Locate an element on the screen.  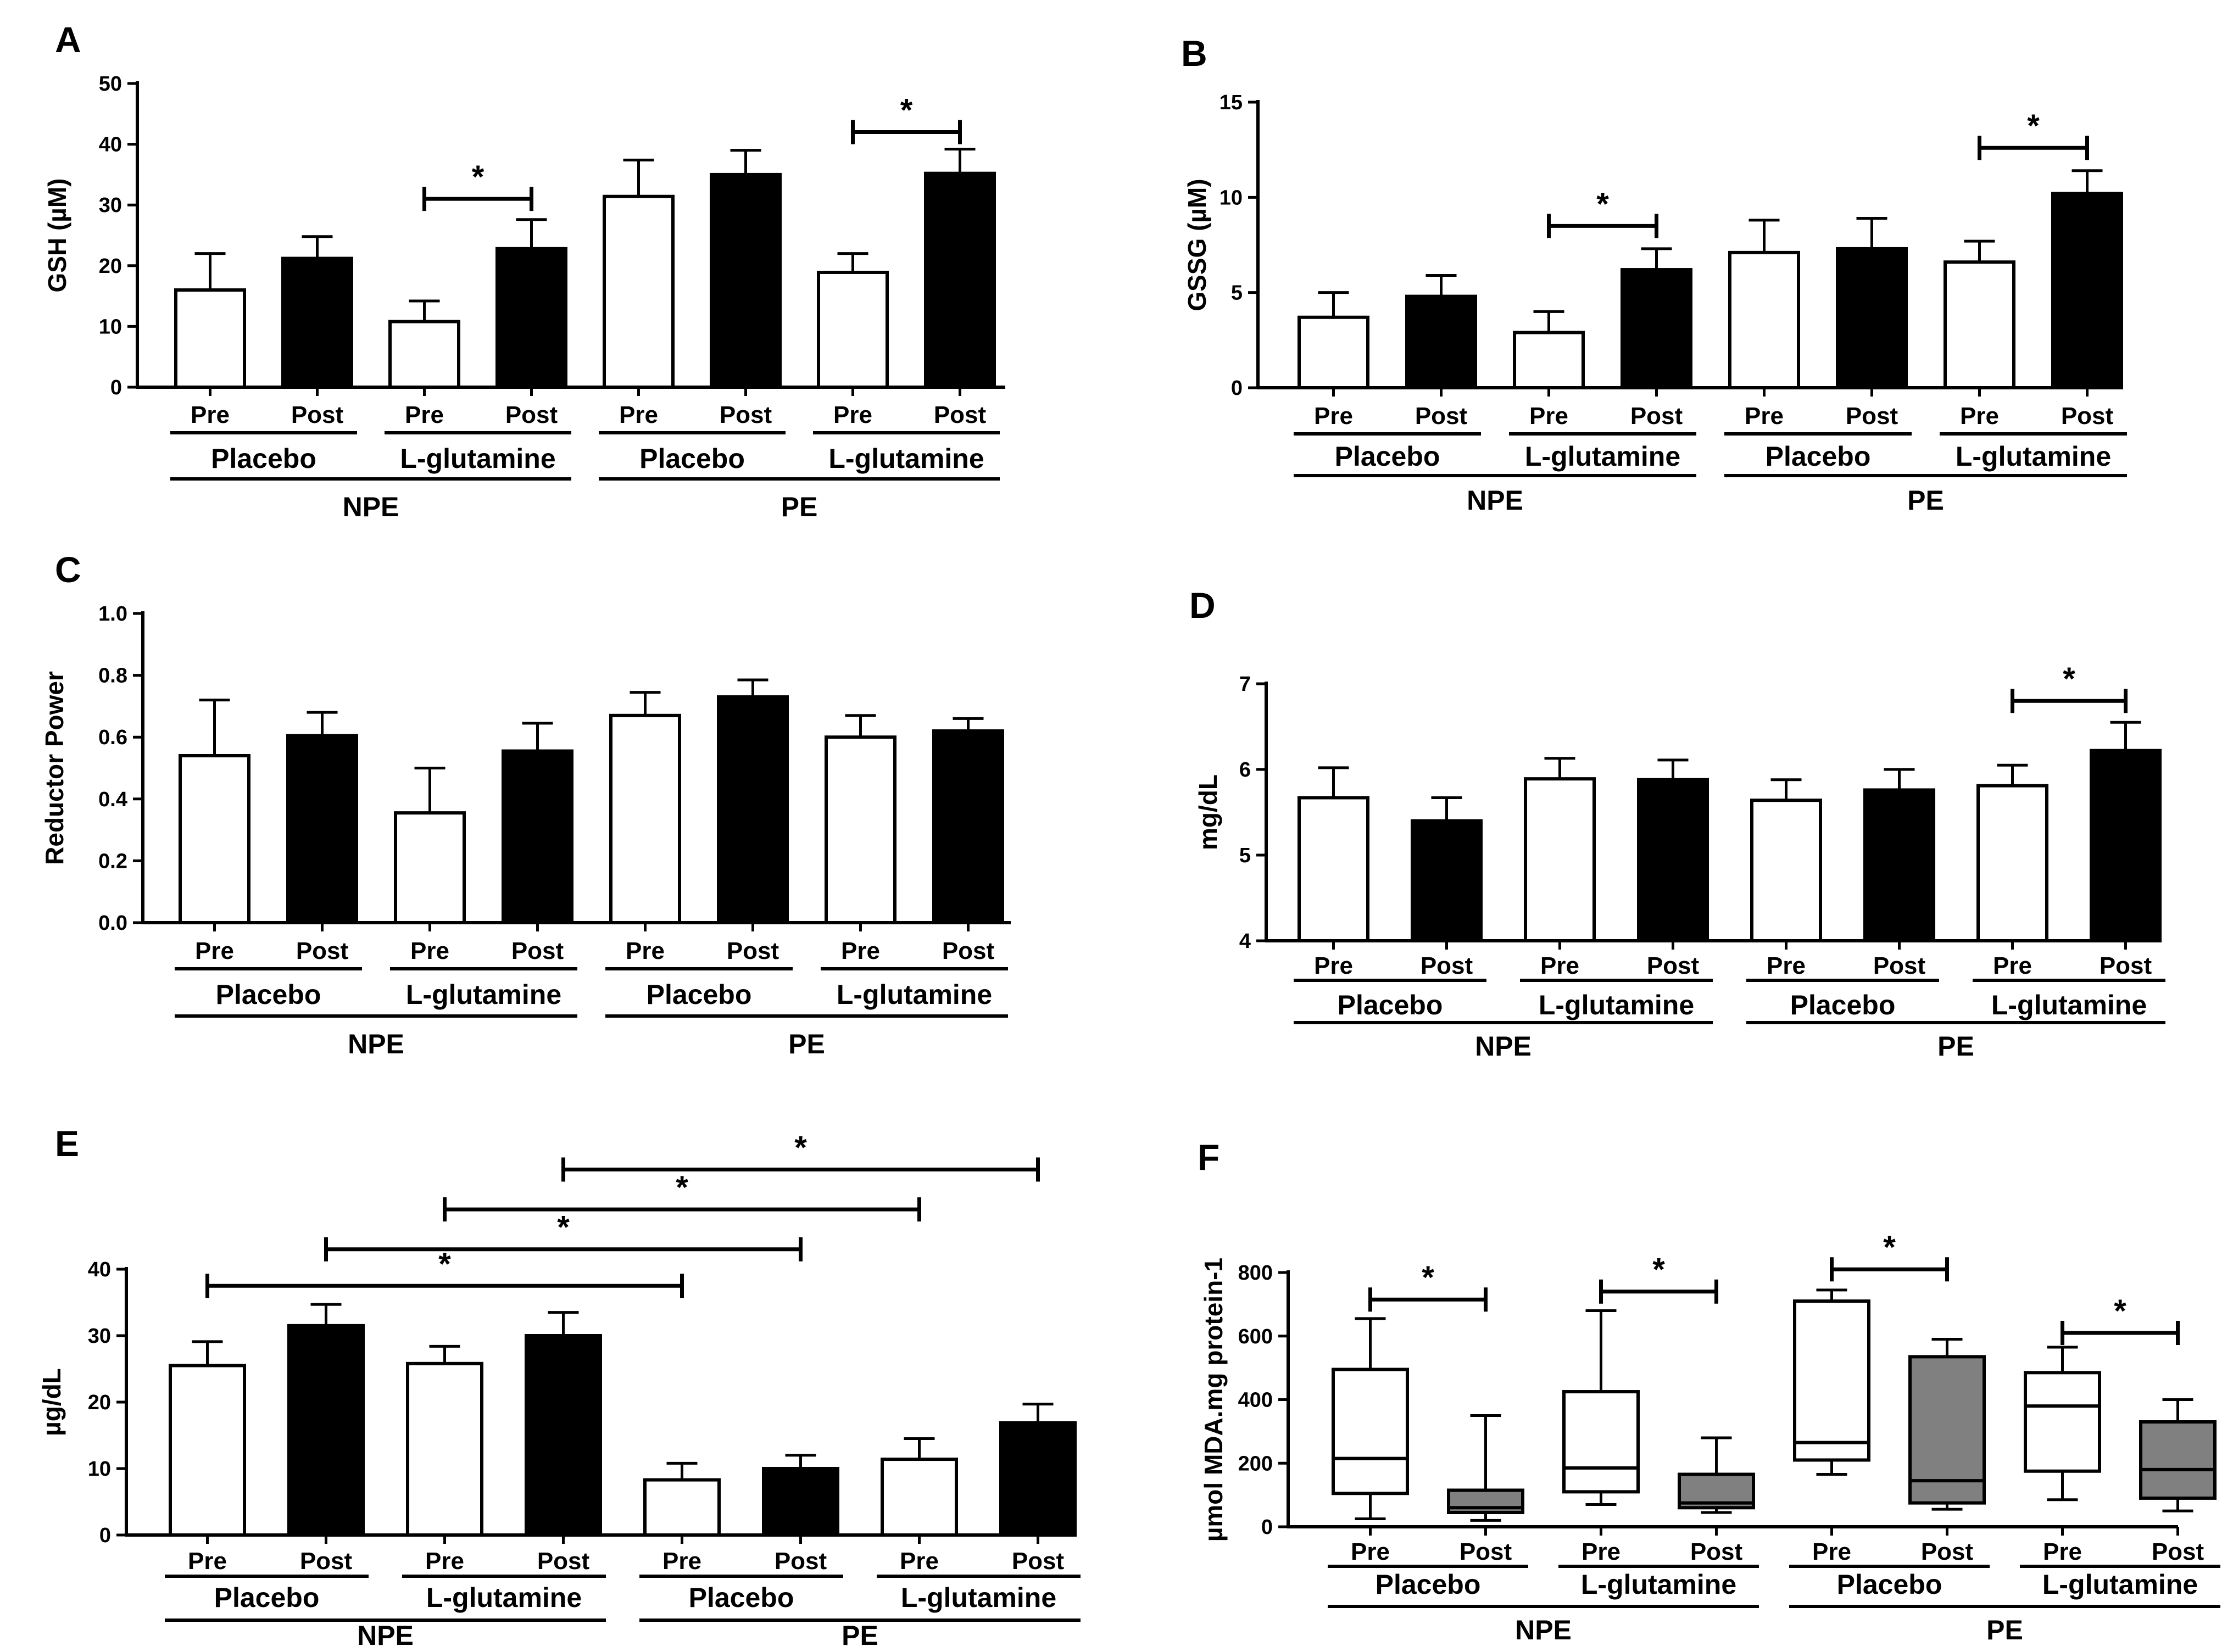
y-axis-label: µg/dL is located at coordinates (51, 1402).